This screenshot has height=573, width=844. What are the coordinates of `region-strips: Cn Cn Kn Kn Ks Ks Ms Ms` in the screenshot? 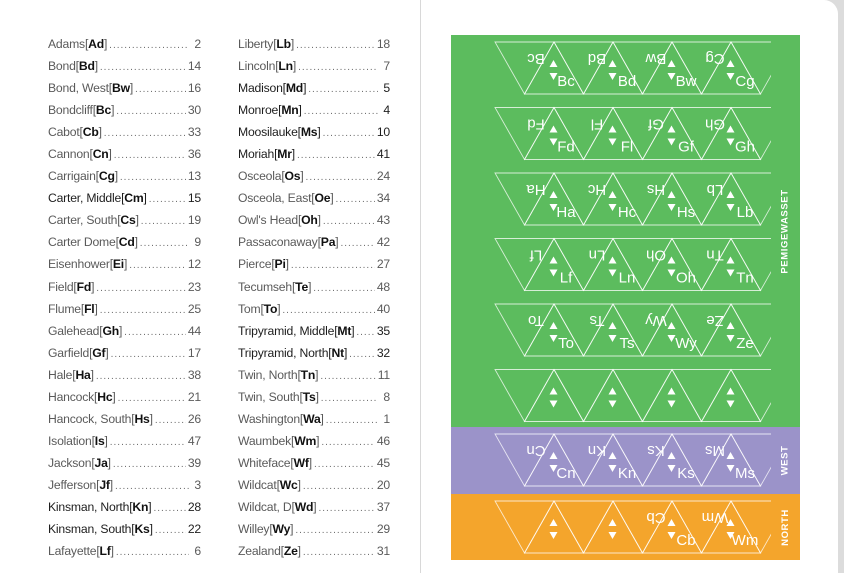 It's located at (632, 460).